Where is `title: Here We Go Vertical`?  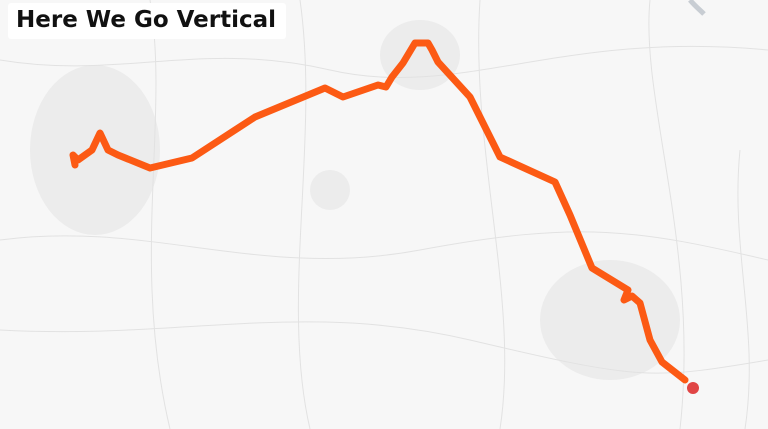
title: Here We Go Vertical is located at coordinates (147, 21).